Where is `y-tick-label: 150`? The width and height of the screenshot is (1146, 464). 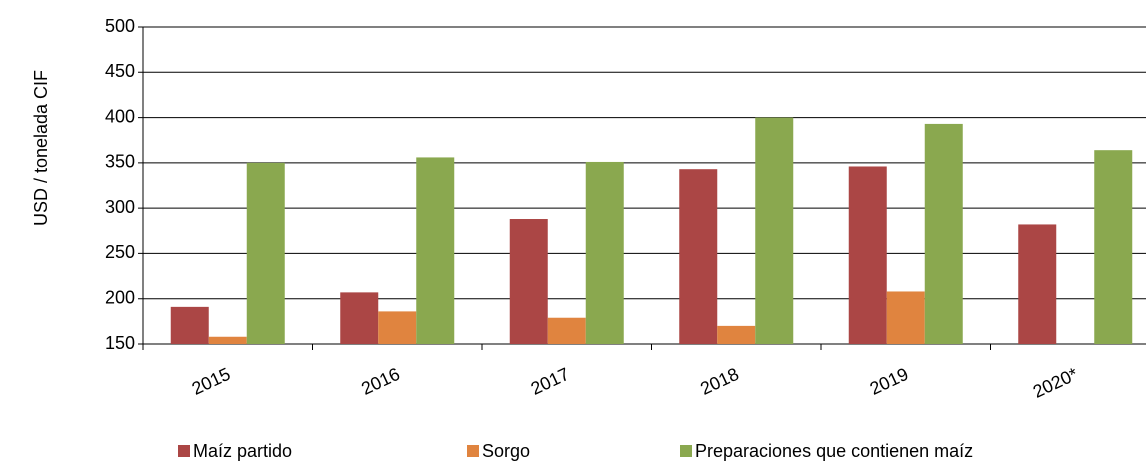 y-tick-label: 150 is located at coordinates (120, 343).